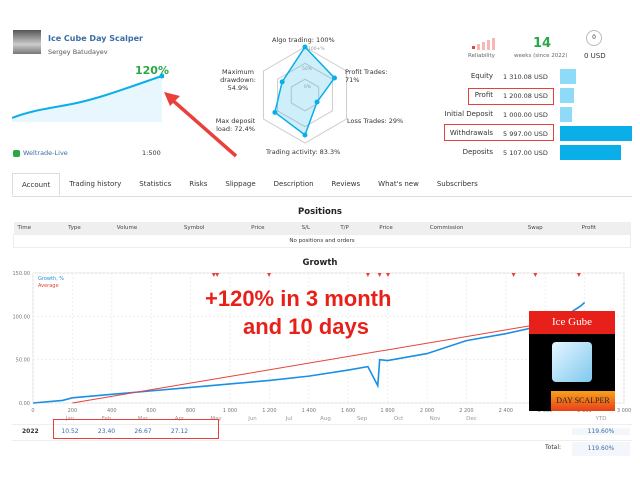 The width and height of the screenshot is (640, 480). I want to click on tab-account: Account, so click(36, 184).